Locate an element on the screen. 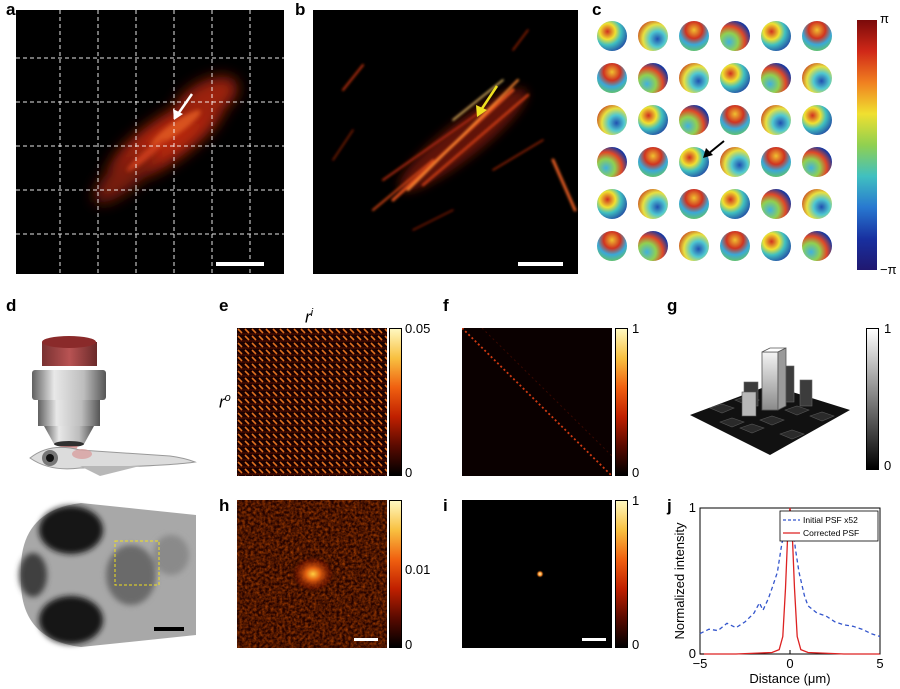 The height and width of the screenshot is (689, 900). panel-j-legend-label: Initial PSF x52 is located at coordinates (830, 520).